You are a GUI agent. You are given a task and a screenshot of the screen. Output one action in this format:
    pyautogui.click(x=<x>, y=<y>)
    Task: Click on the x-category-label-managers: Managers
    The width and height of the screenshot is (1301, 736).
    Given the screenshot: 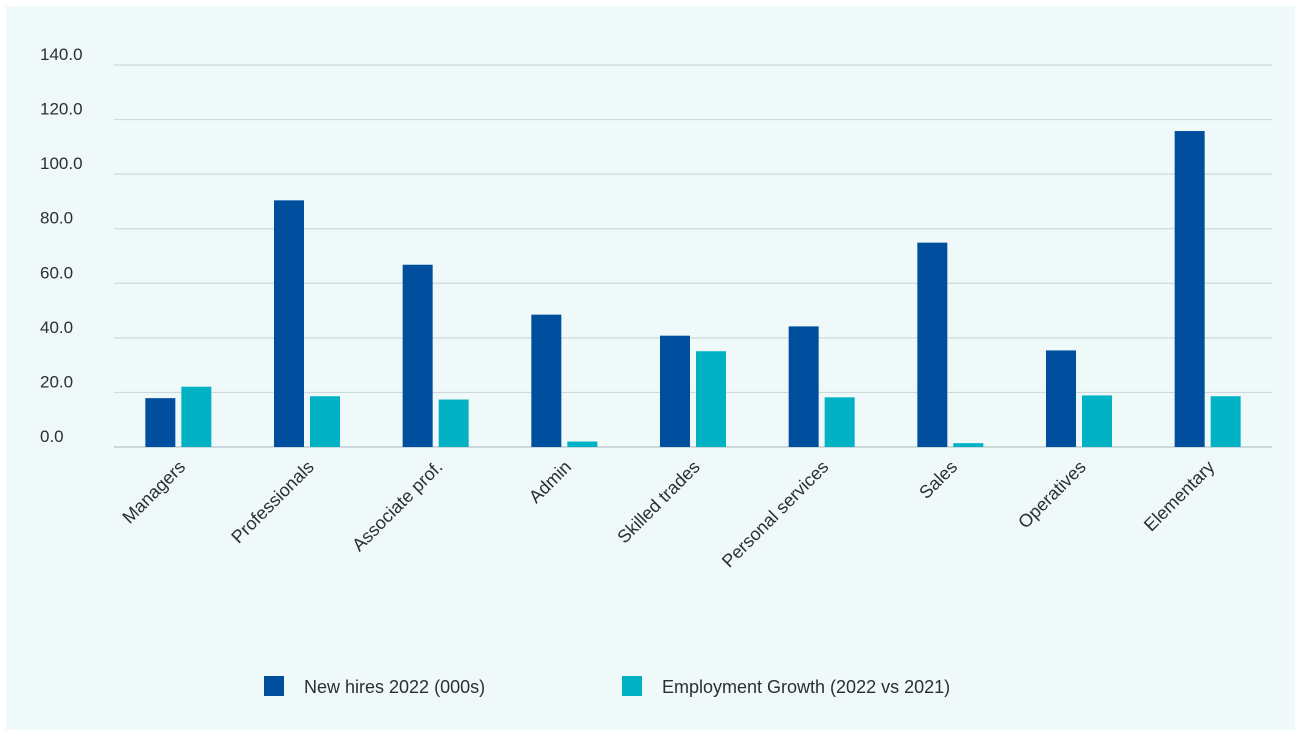 What is the action you would take?
    pyautogui.click(x=153, y=492)
    